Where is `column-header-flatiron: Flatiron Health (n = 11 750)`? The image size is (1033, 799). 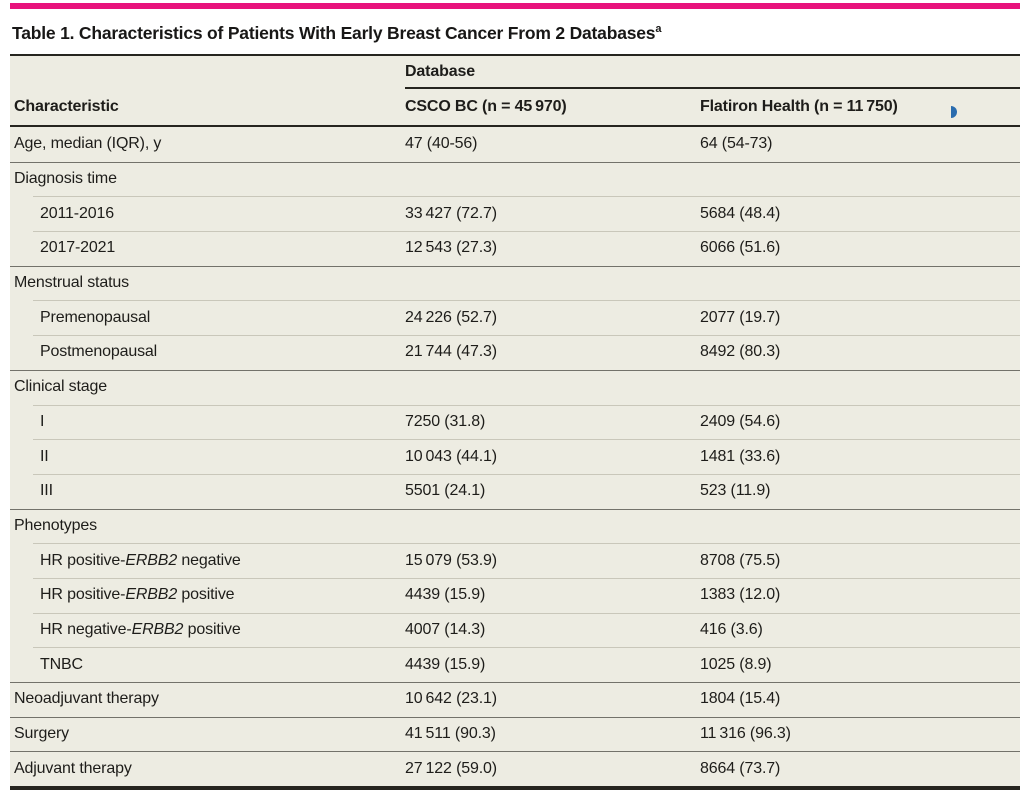
column-header-flatiron: Flatiron Health (n = 11 750) is located at coordinates (799, 106).